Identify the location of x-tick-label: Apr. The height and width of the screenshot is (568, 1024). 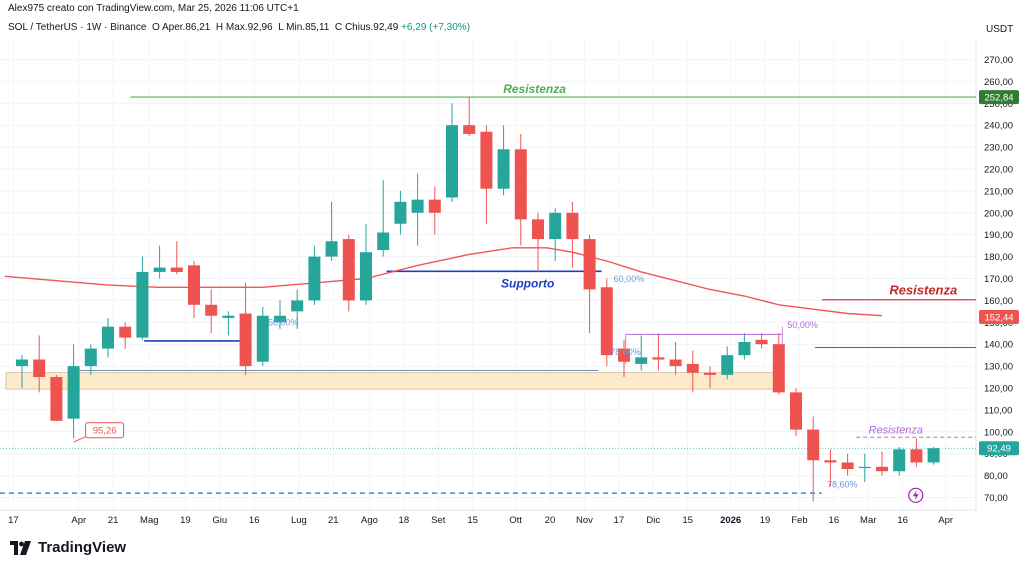
(78, 520).